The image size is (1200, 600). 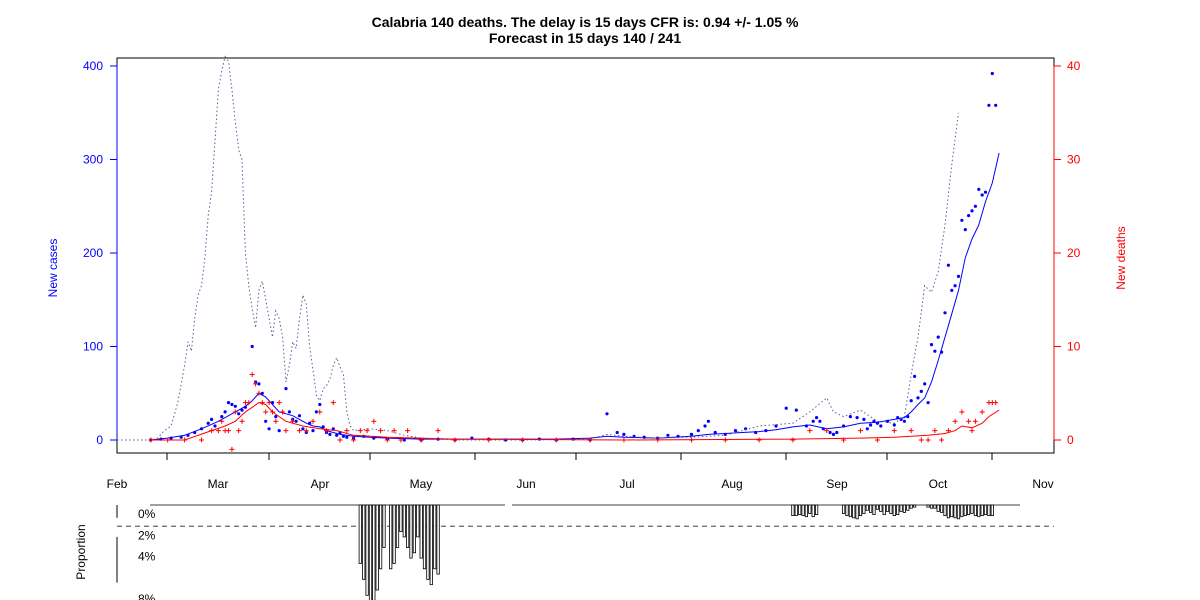 What do you see at coordinates (147, 514) in the screenshot?
I see `proportion-tick-label: 0%` at bounding box center [147, 514].